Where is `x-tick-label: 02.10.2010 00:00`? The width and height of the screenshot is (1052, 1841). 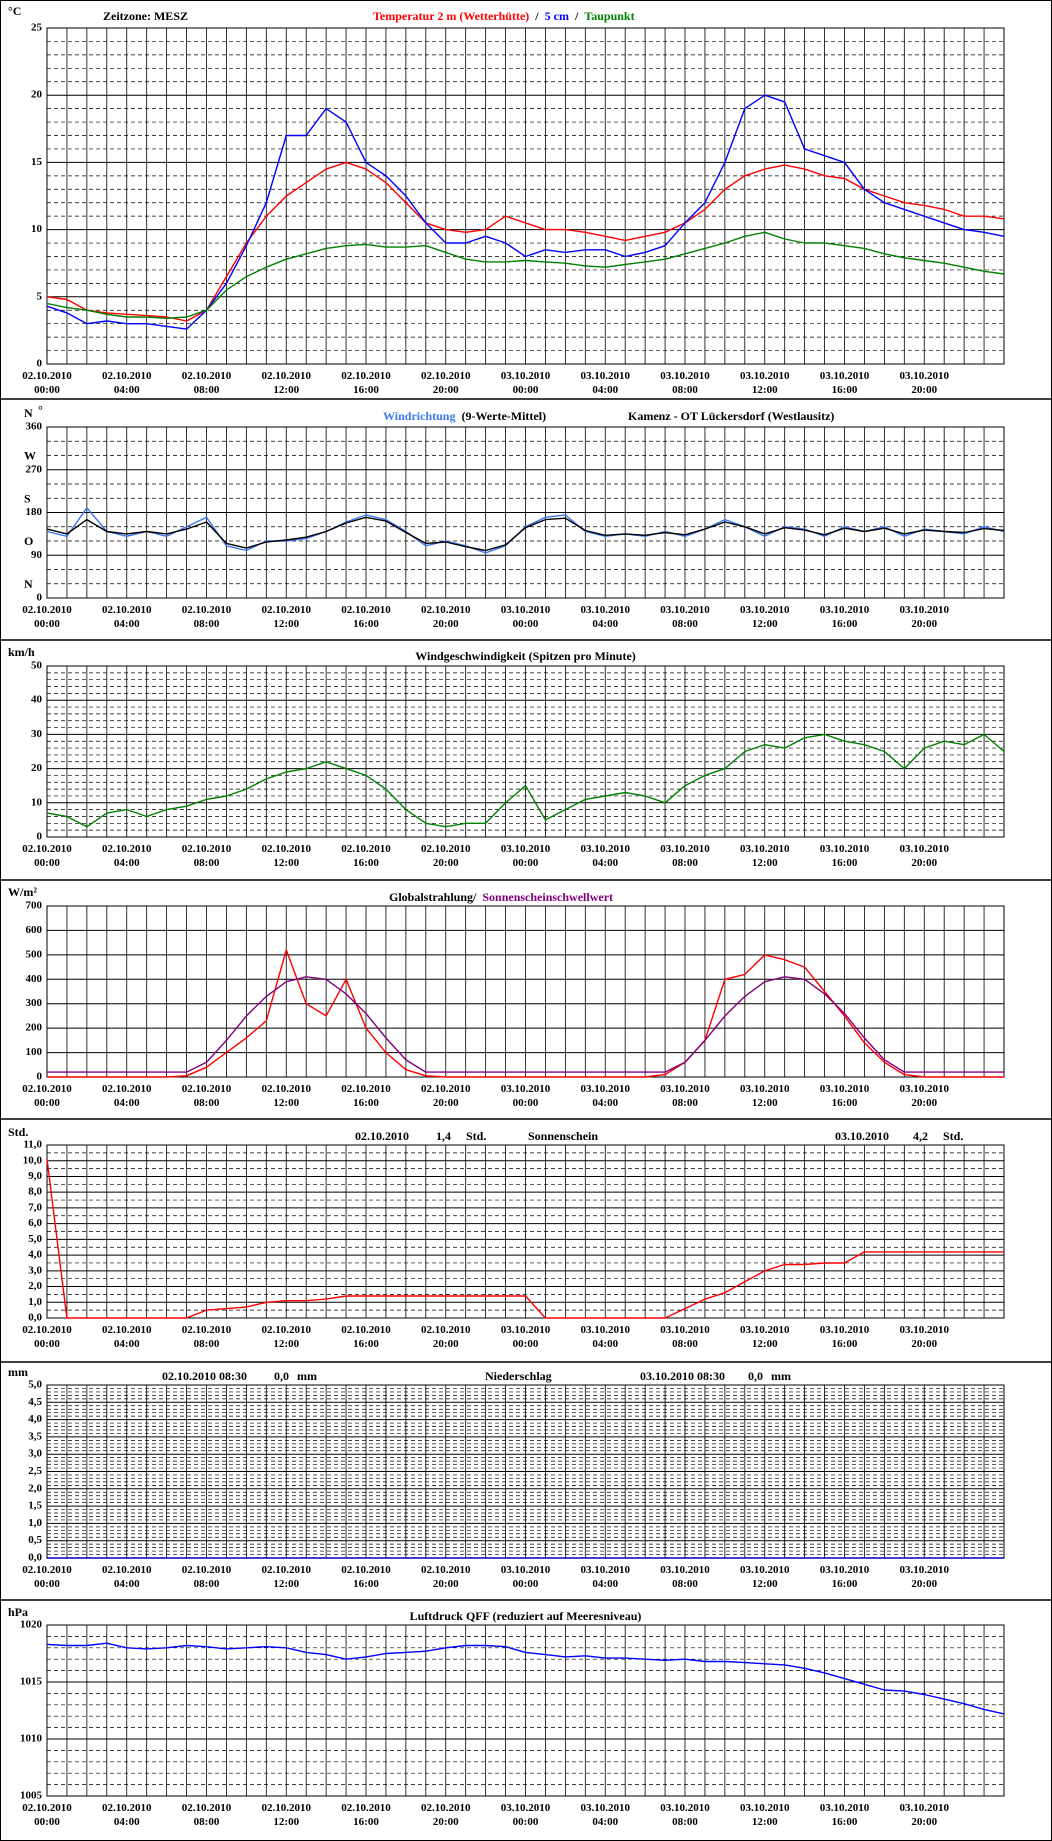 x-tick-label: 02.10.2010 00:00 is located at coordinates (47, 617).